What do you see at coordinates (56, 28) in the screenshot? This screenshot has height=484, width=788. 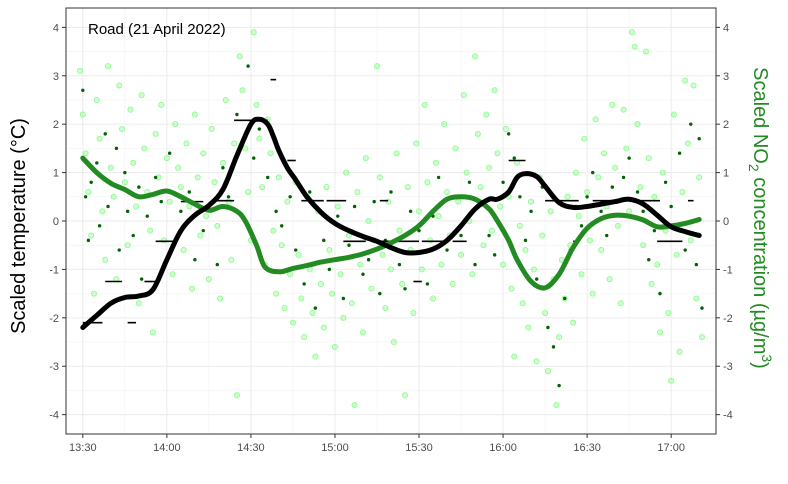 I see `y-left-tick-label: 4` at bounding box center [56, 28].